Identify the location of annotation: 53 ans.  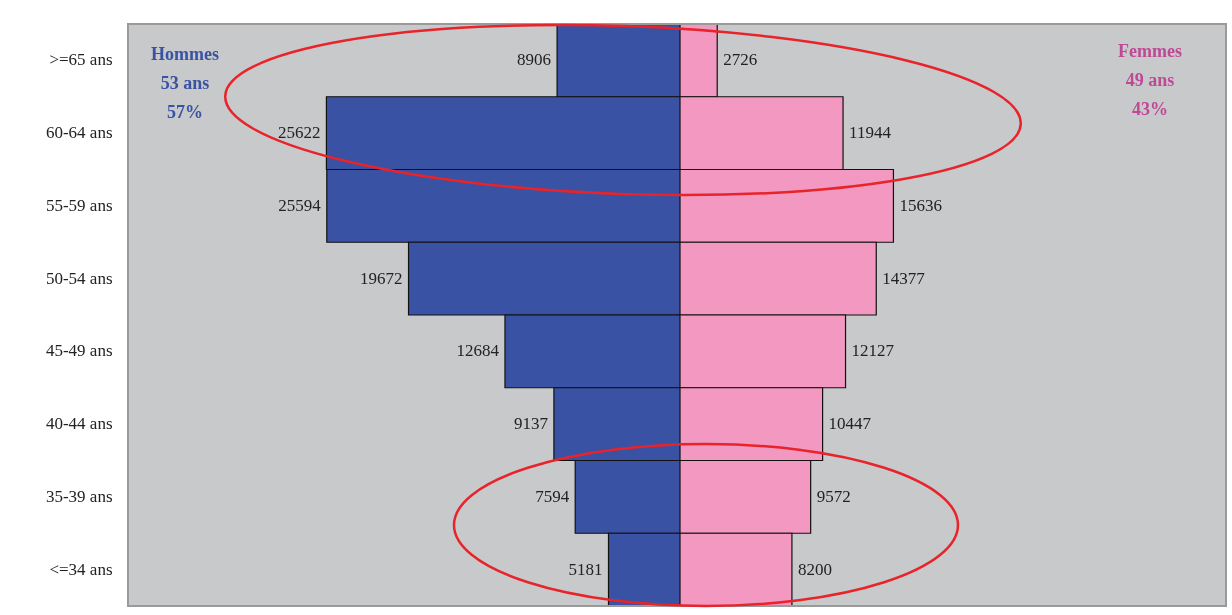
(185, 83).